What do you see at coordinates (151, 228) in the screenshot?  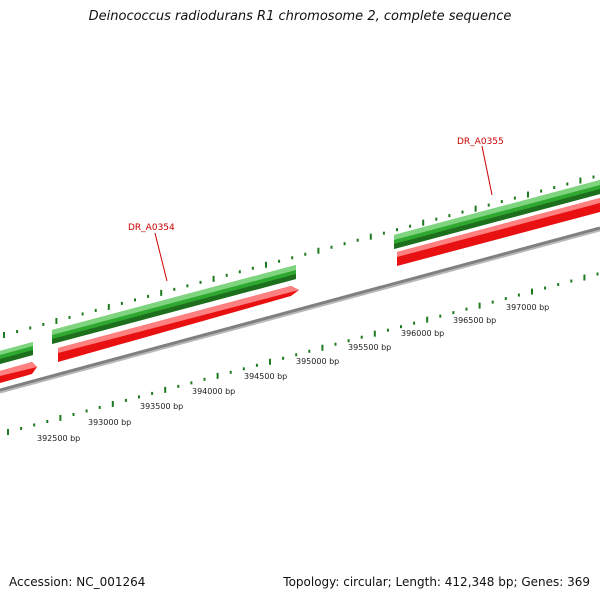 I see `gene-label-dr-a0354: DR_A0354` at bounding box center [151, 228].